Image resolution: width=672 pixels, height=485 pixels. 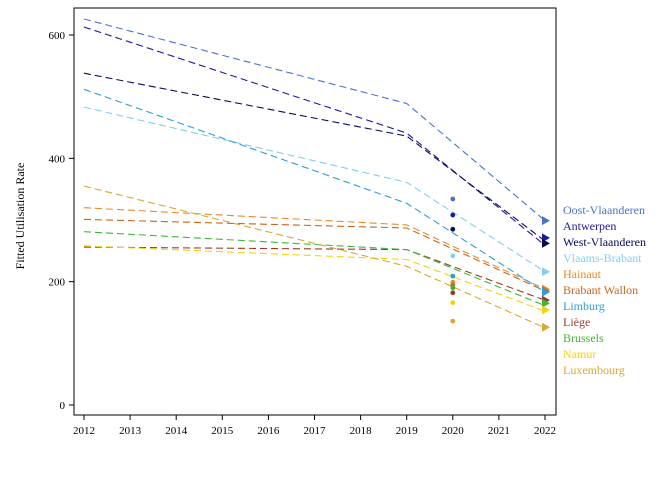 What do you see at coordinates (499, 431) in the screenshot?
I see `x-tick-label: 2021` at bounding box center [499, 431].